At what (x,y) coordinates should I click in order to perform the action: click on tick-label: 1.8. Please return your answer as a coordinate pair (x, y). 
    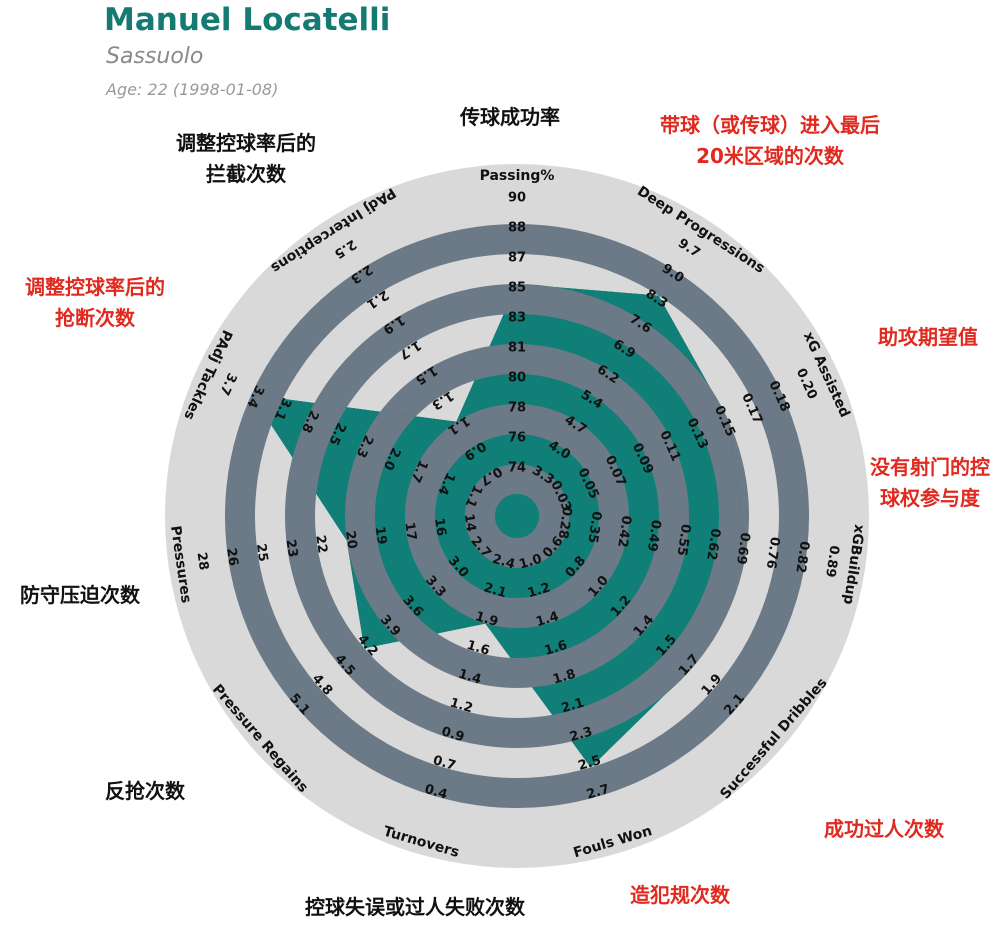
    Looking at the image, I should click on (564, 677).